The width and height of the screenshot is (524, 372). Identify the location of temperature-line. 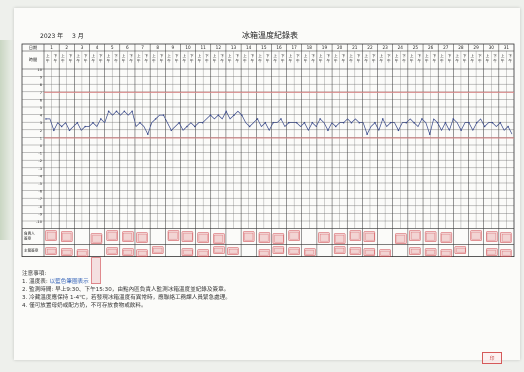
(279, 123).